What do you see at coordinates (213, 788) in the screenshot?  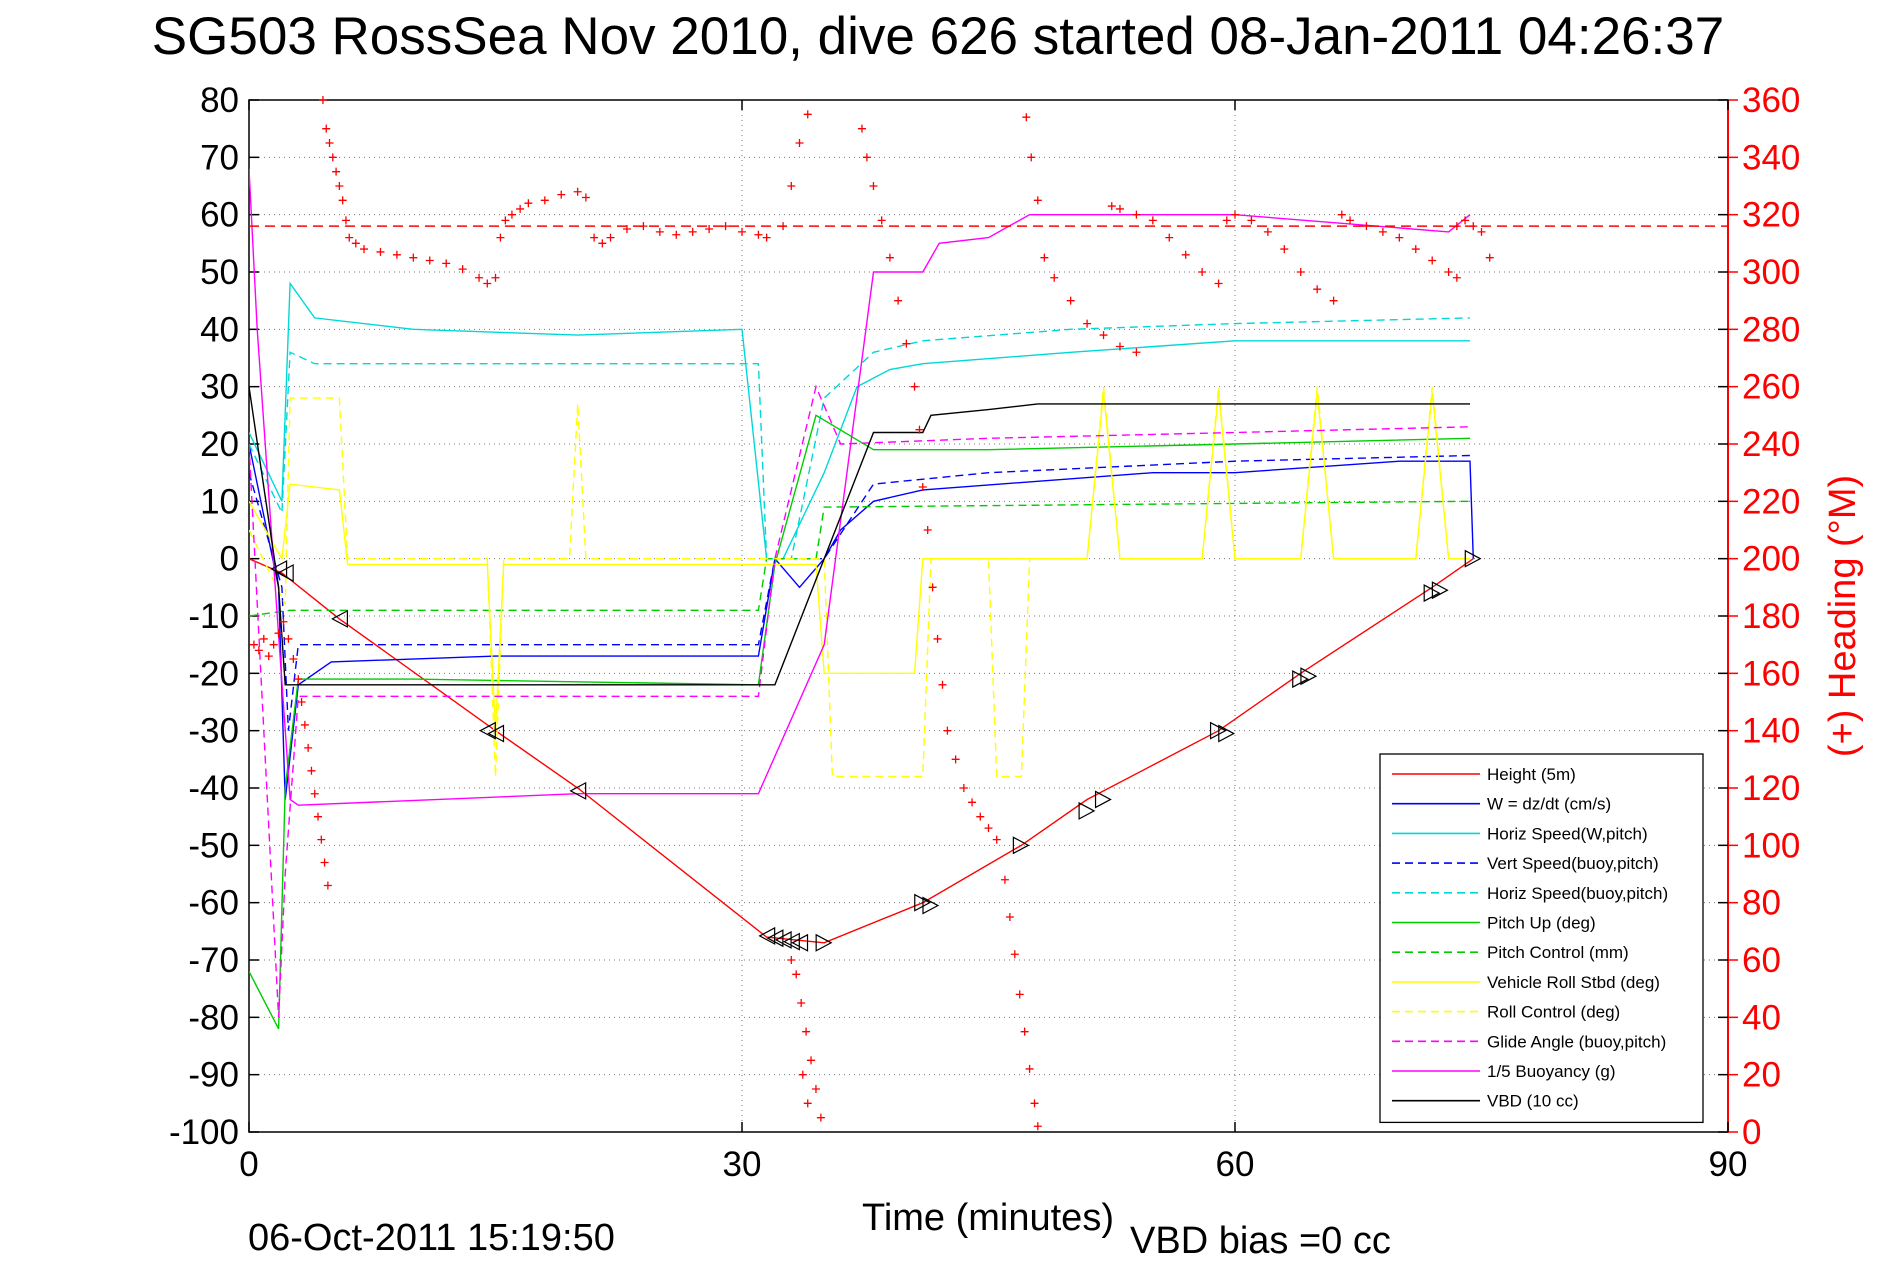 I see `y-tick-label: -40` at bounding box center [213, 788].